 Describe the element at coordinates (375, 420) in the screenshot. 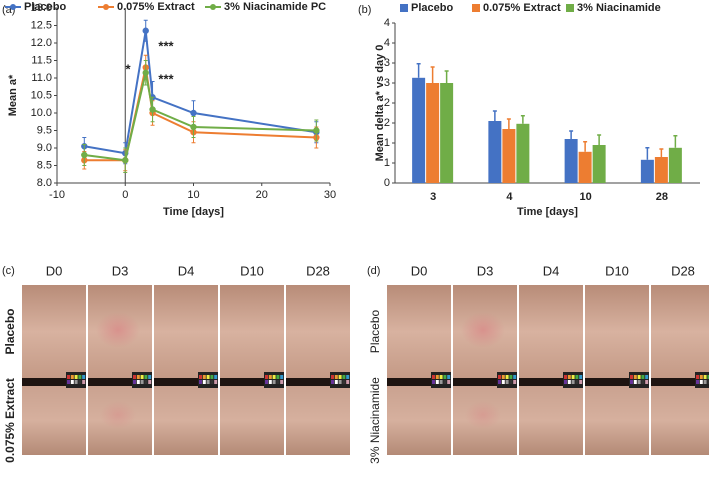

I see `row-label: 3% Niacinamide` at that location.